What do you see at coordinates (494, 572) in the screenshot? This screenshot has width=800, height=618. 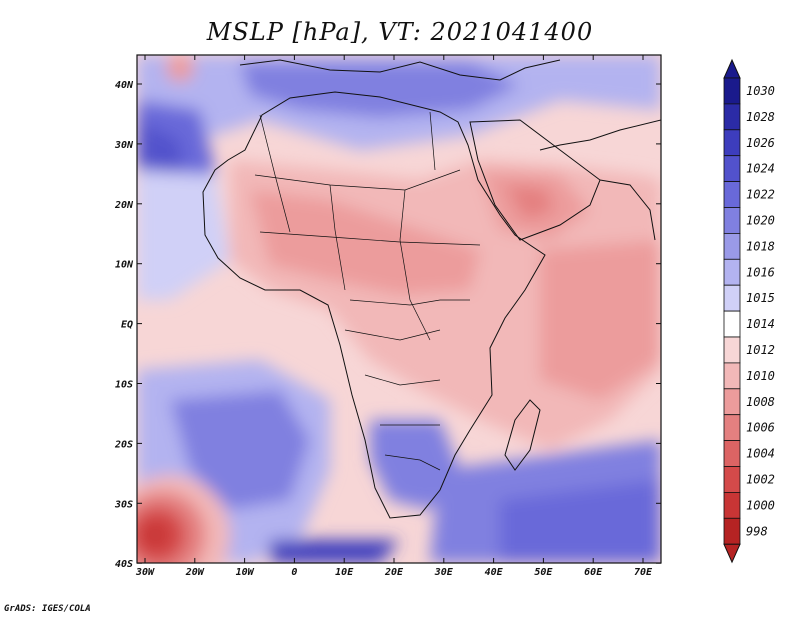 I see `lon-tick-label: 40E` at bounding box center [494, 572].